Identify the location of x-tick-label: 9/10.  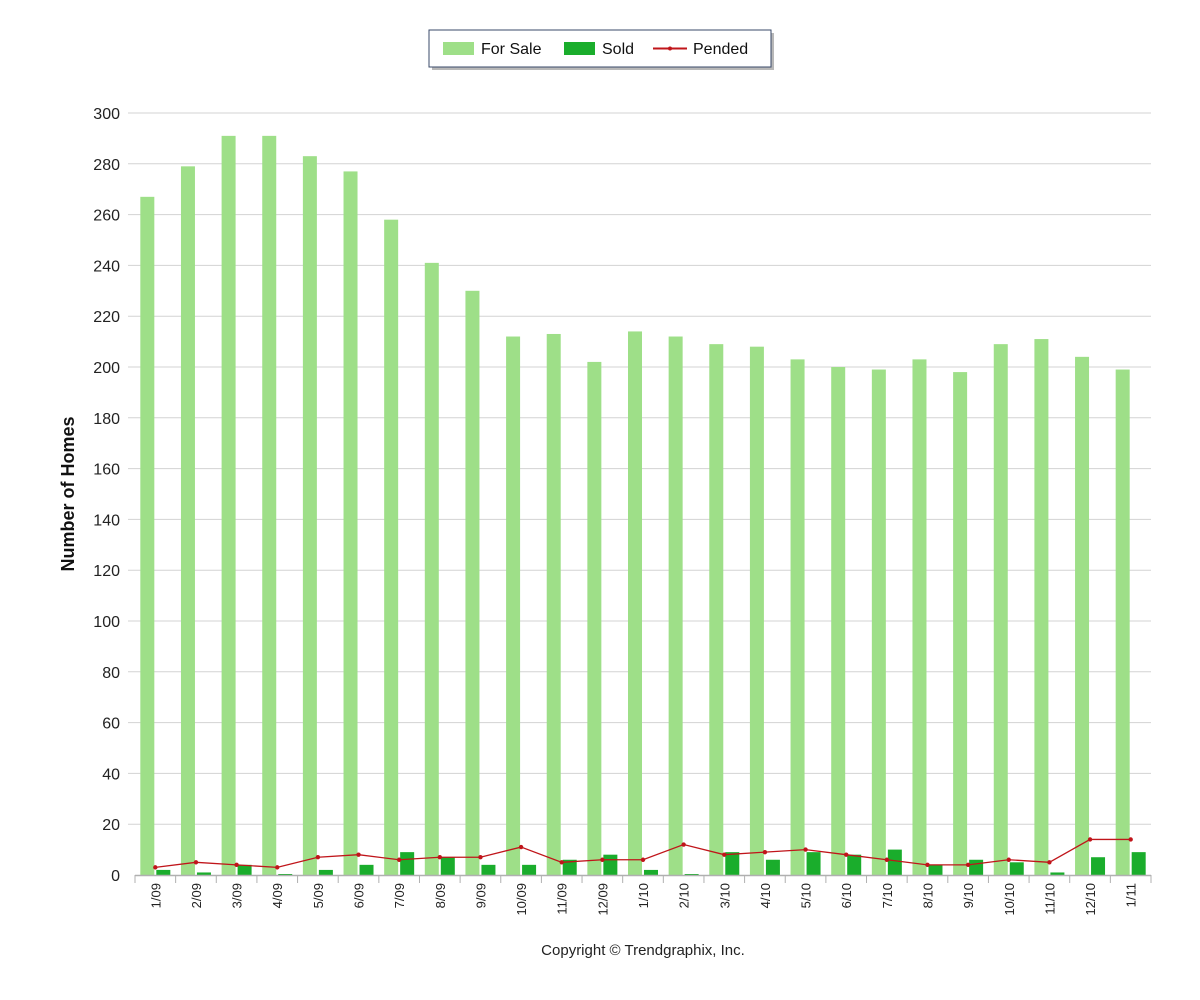
(968, 895).